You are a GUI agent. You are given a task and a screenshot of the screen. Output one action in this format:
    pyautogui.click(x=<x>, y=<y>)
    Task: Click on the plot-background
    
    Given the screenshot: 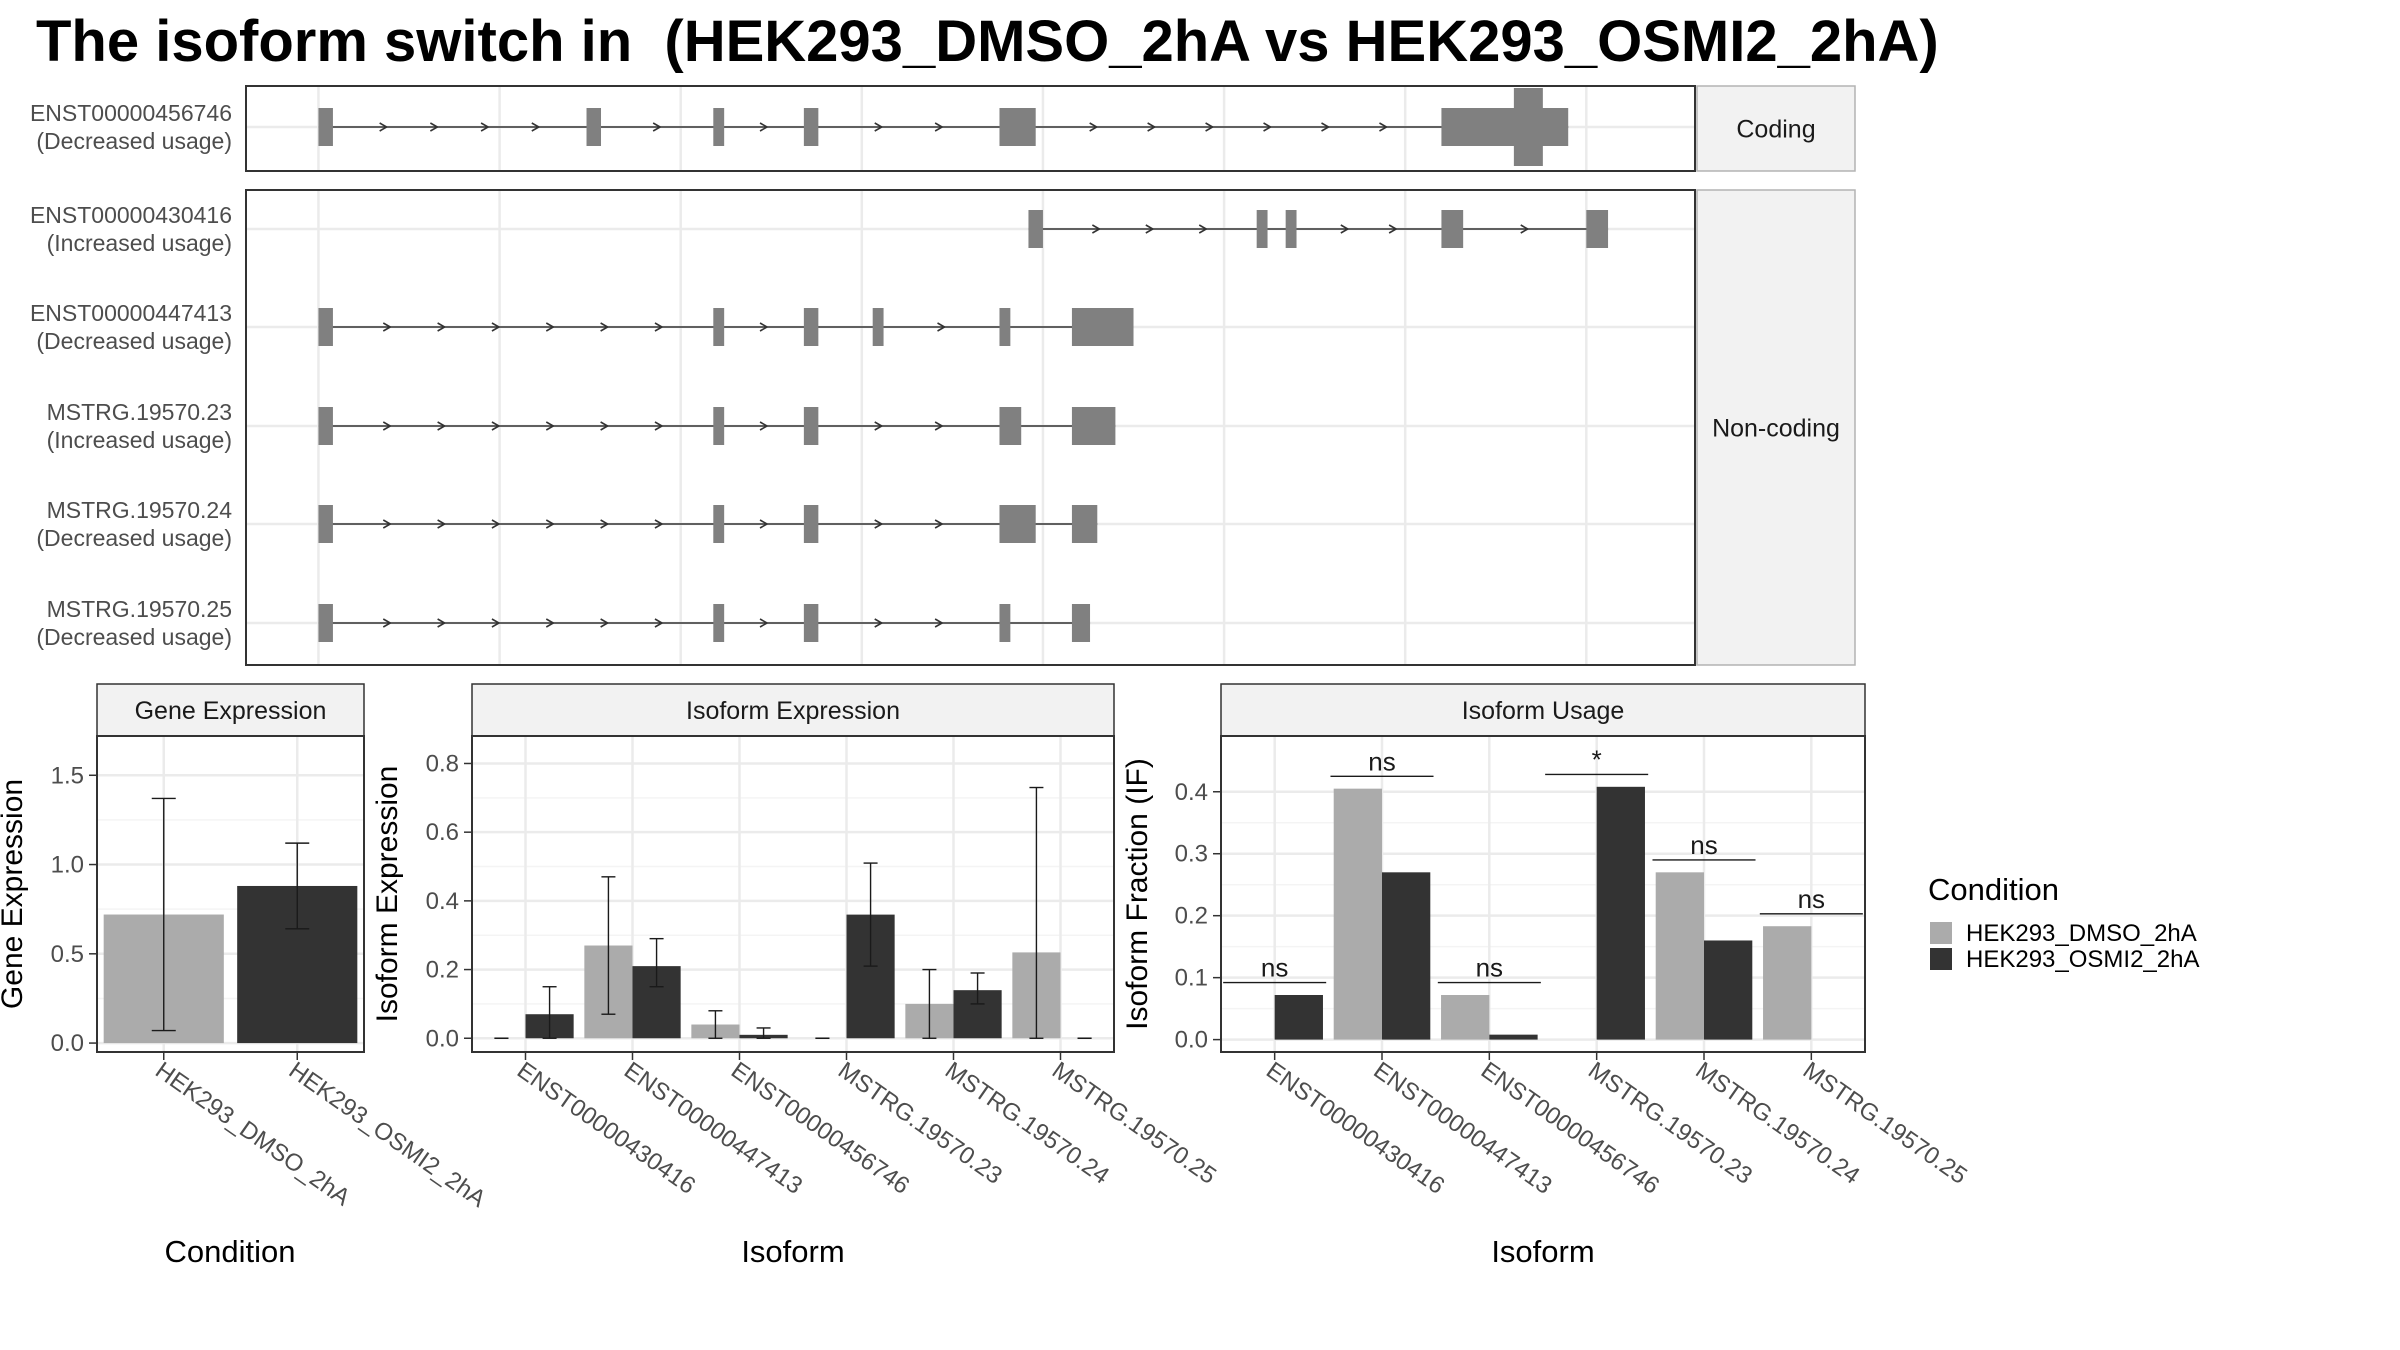 What is the action you would take?
    pyautogui.click(x=793, y=894)
    